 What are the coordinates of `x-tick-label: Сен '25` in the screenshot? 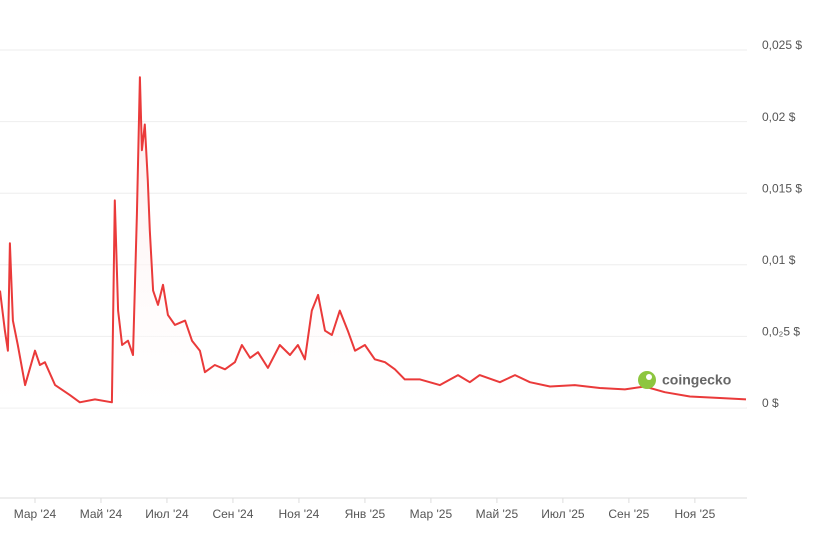 It's located at (628, 514).